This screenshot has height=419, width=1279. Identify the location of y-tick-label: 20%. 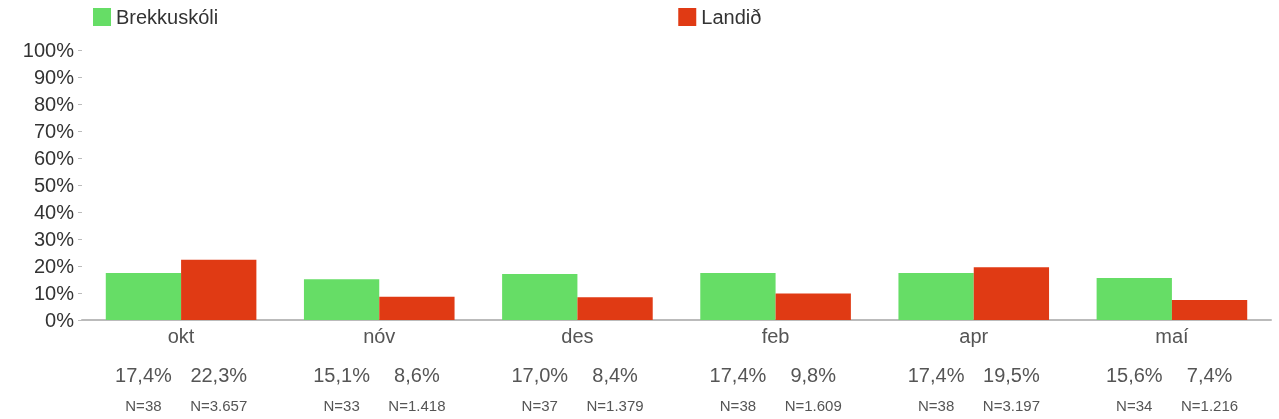
(54, 266).